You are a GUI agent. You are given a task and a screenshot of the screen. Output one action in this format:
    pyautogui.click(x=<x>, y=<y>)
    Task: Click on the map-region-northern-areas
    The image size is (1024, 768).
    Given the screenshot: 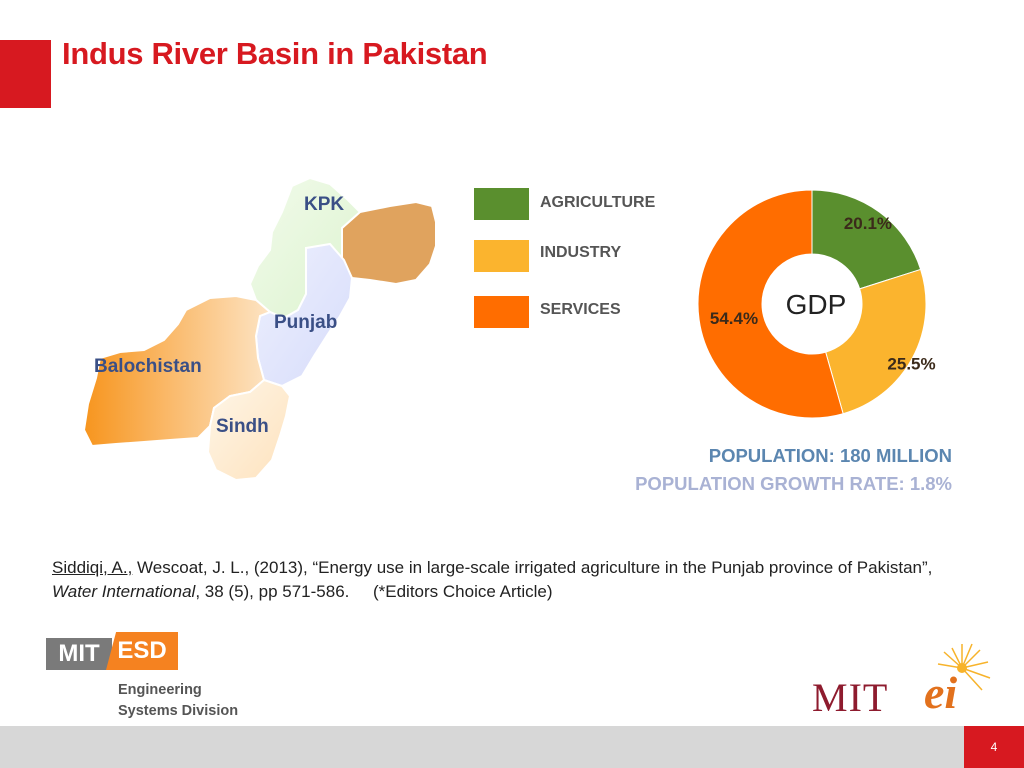 What is the action you would take?
    pyautogui.click(x=389, y=243)
    